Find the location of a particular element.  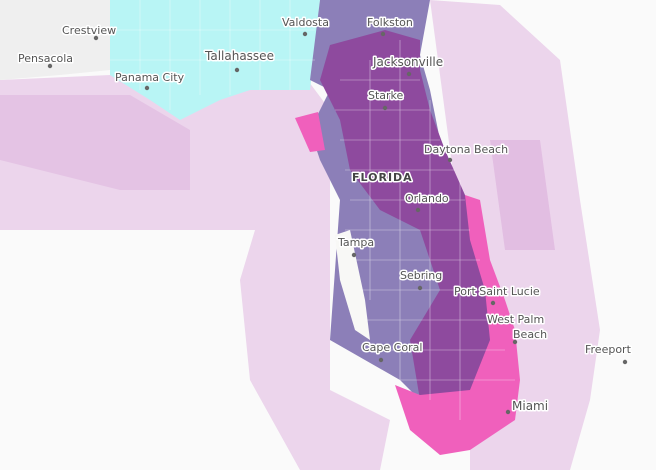

place-label: Beach is located at coordinates (530, 334).